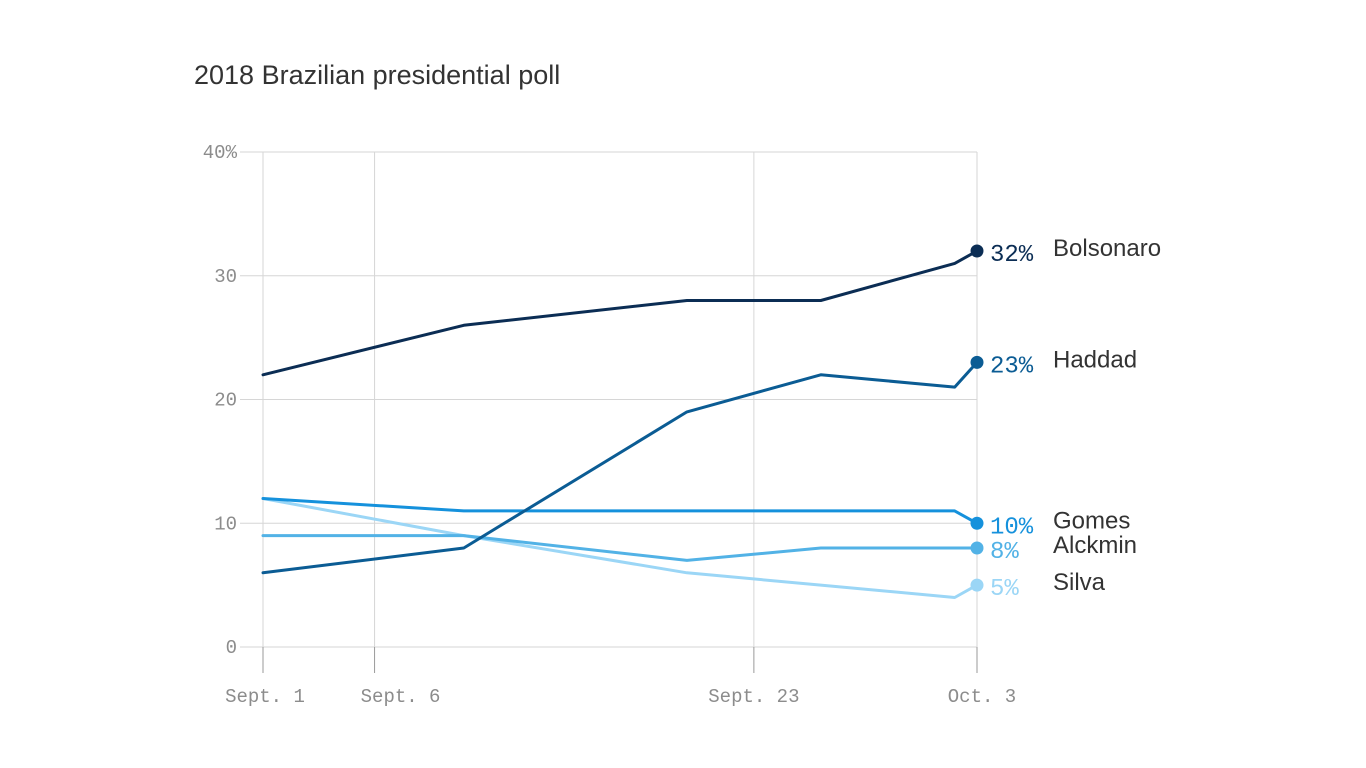 This screenshot has width=1366, height=768. I want to click on end-value-label: 10%, so click(1012, 527).